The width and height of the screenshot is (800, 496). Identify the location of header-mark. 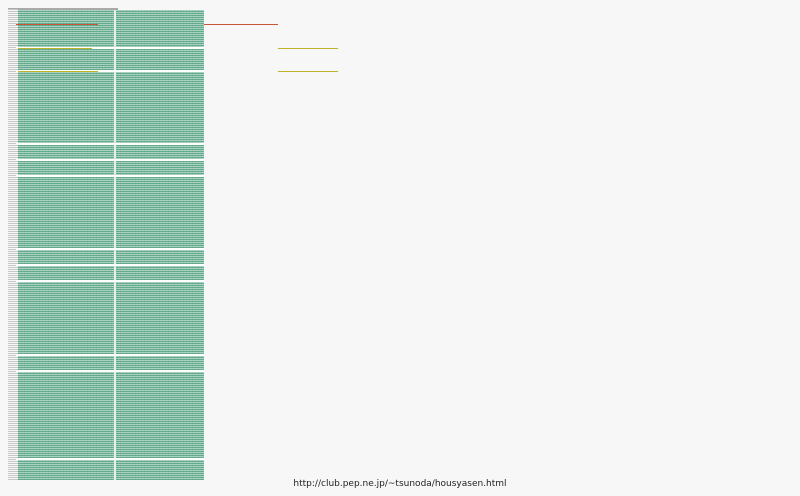
(63, 9).